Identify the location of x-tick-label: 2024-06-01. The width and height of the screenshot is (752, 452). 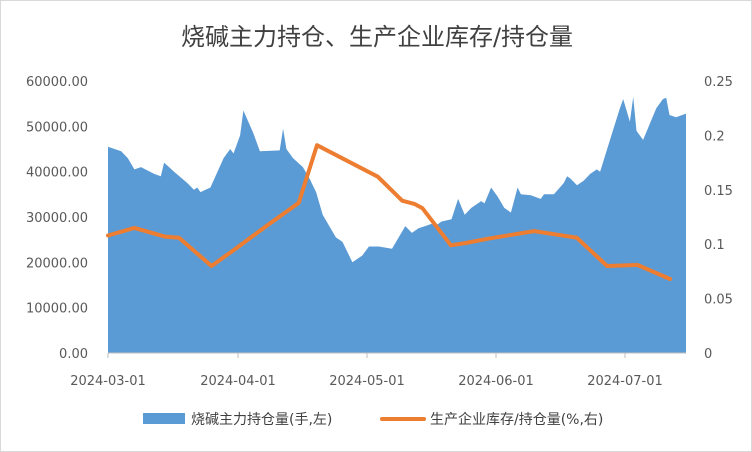
(496, 381).